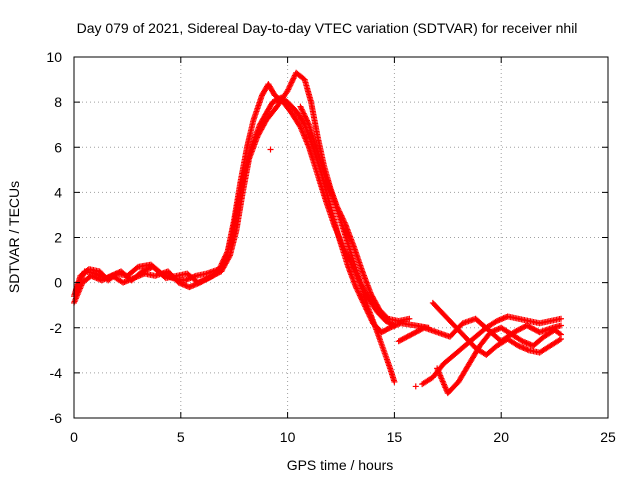 This screenshot has height=480, width=640. Describe the element at coordinates (58, 238) in the screenshot. I see `y-tick-label: 2` at that location.